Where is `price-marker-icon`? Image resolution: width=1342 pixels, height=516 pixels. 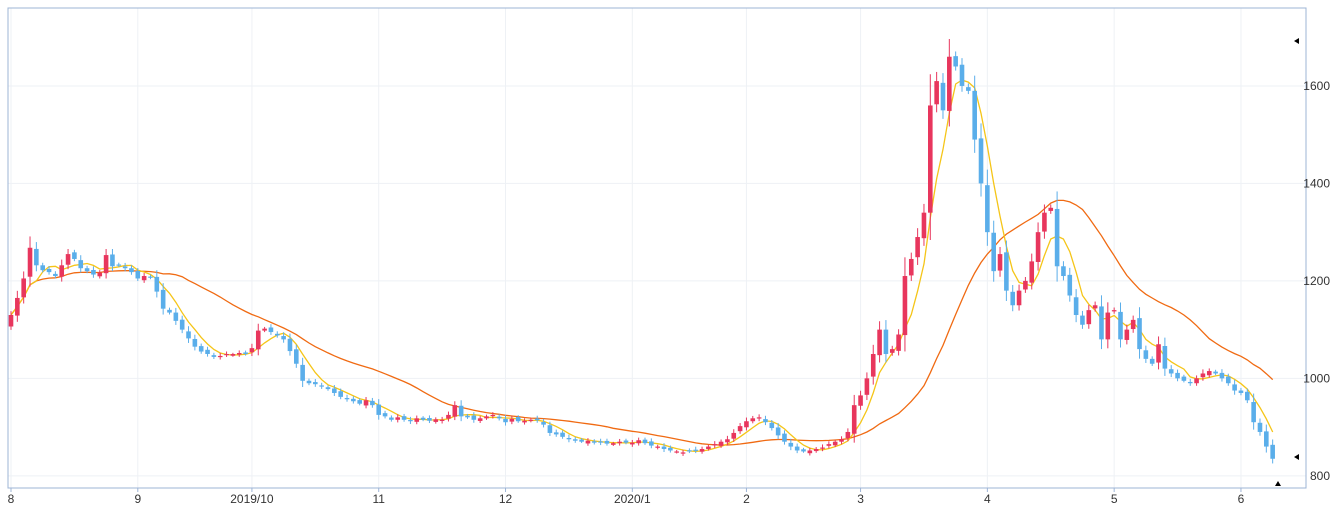 price-marker-icon is located at coordinates (1296, 41).